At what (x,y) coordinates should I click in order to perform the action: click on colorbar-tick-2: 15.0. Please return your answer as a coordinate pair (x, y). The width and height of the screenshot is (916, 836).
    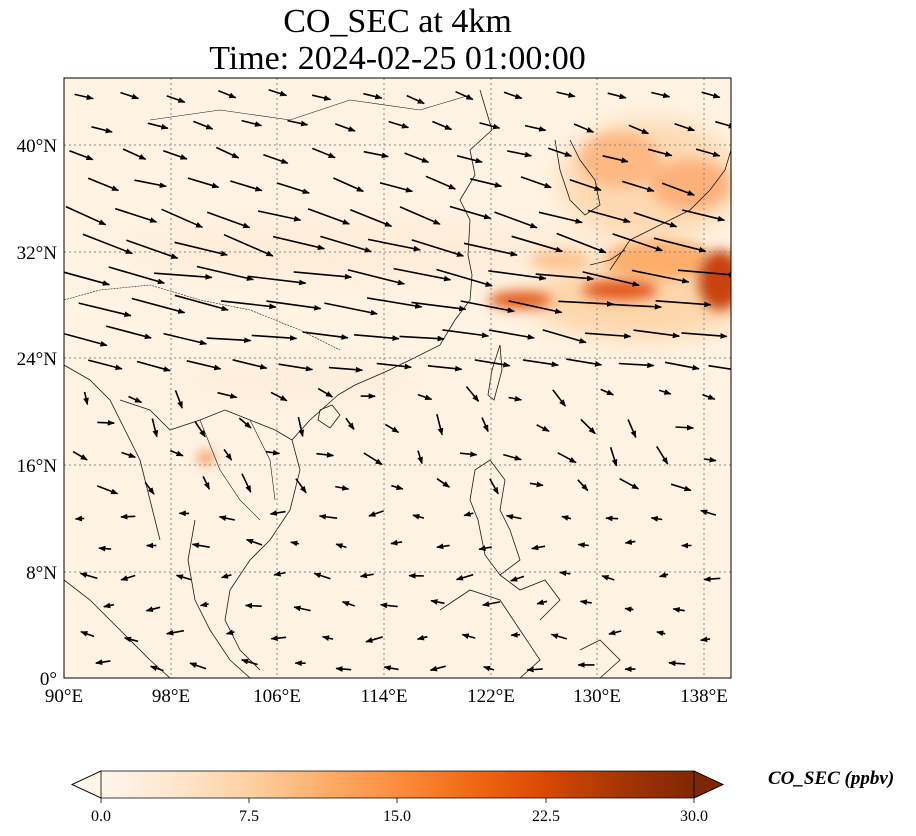
    Looking at the image, I should click on (397, 816).